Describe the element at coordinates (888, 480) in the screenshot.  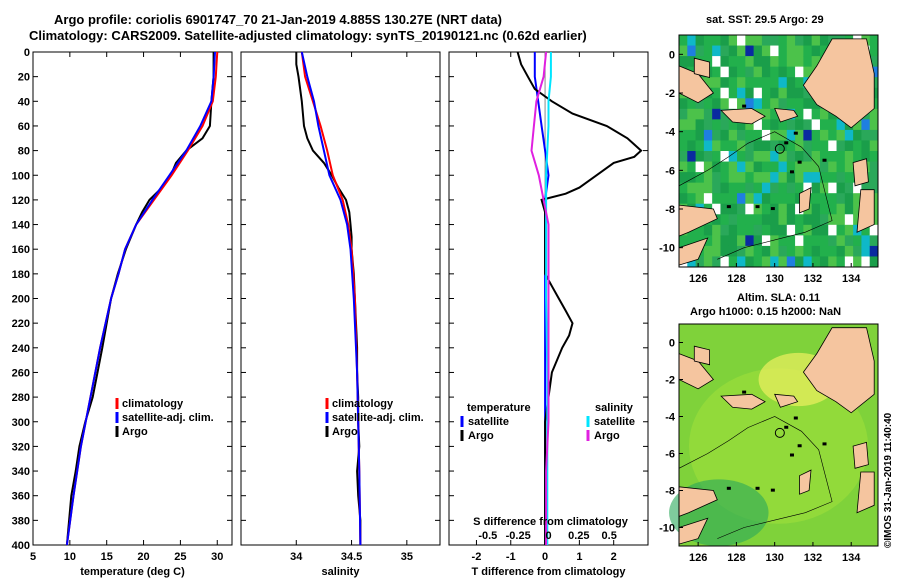
I see `credit-label: ©IMOS 31-Jan-2019 11:40:40` at that location.